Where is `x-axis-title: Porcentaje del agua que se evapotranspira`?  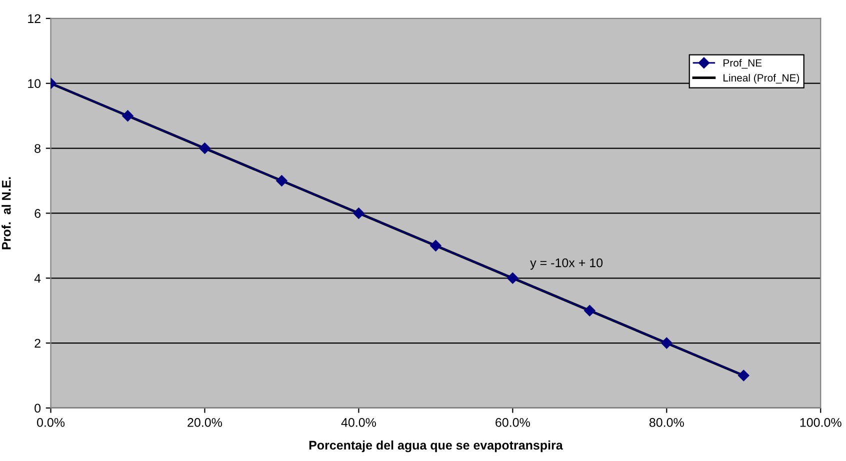 x-axis-title: Porcentaje del agua que se evapotranspira is located at coordinates (436, 446).